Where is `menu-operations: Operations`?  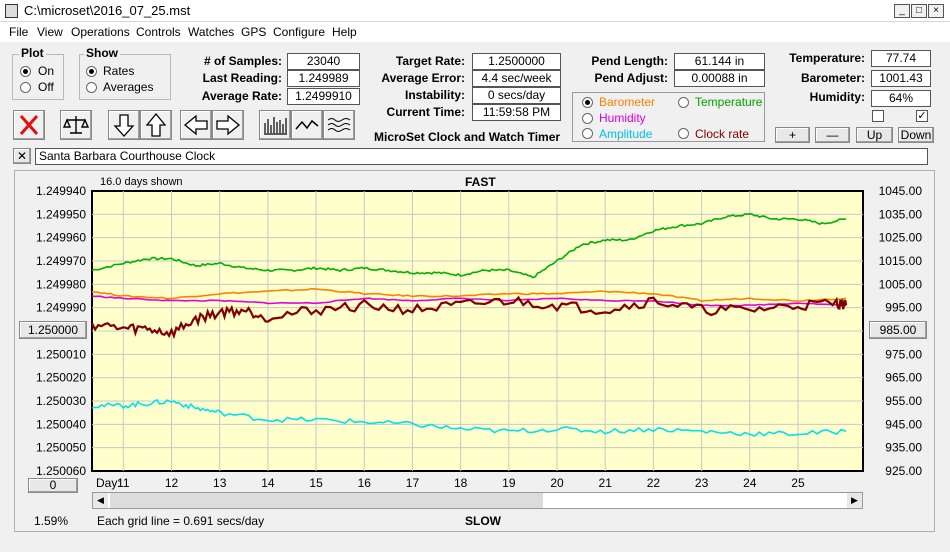 menu-operations: Operations is located at coordinates (100, 32).